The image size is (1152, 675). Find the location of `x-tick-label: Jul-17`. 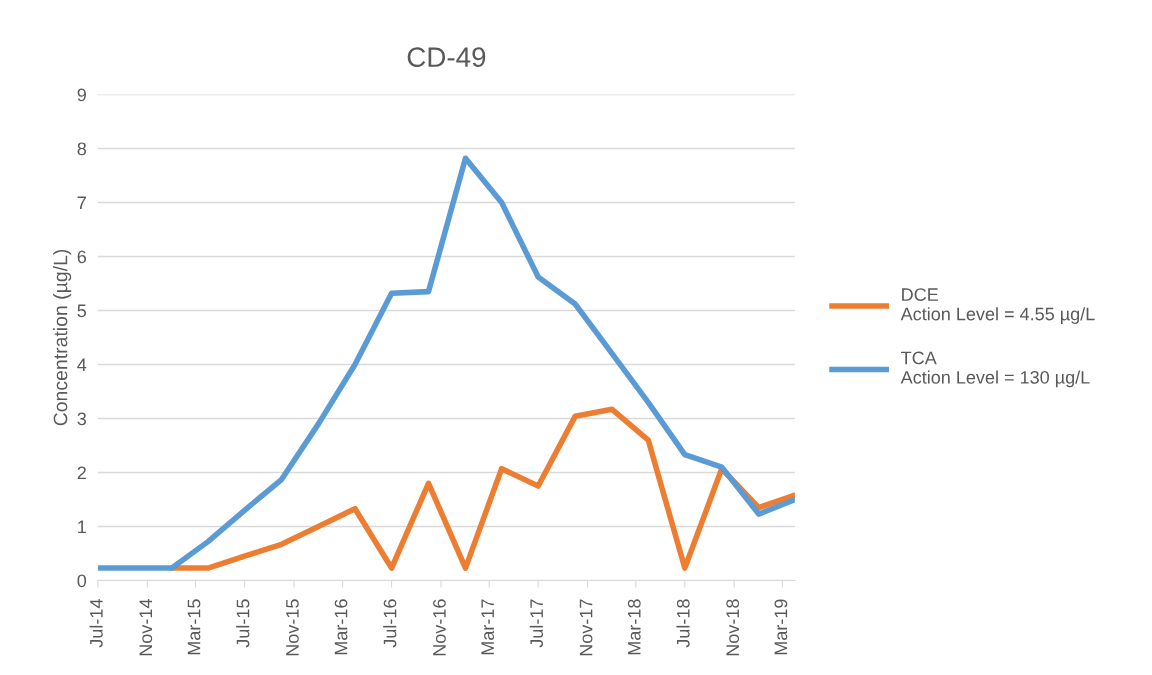

x-tick-label: Jul-17 is located at coordinates (536, 623).